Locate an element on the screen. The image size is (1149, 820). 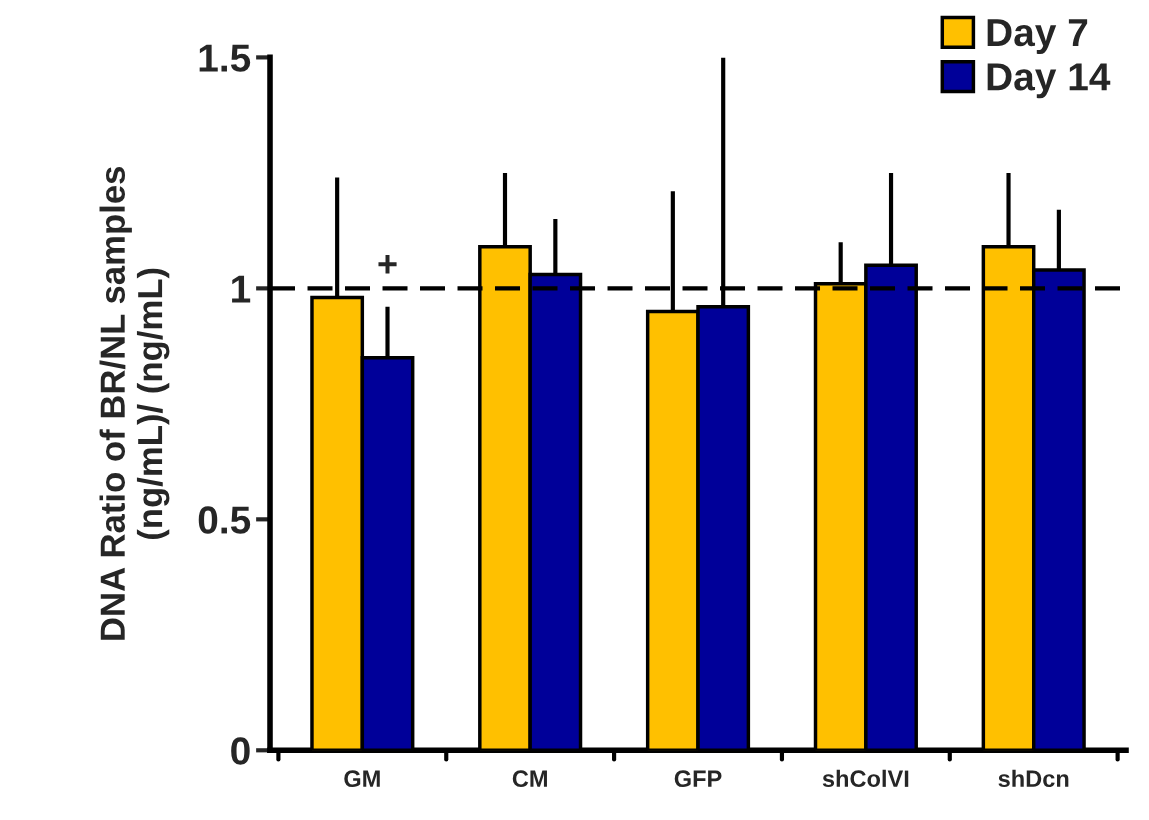
x-tick-label: GM is located at coordinates (362, 779).